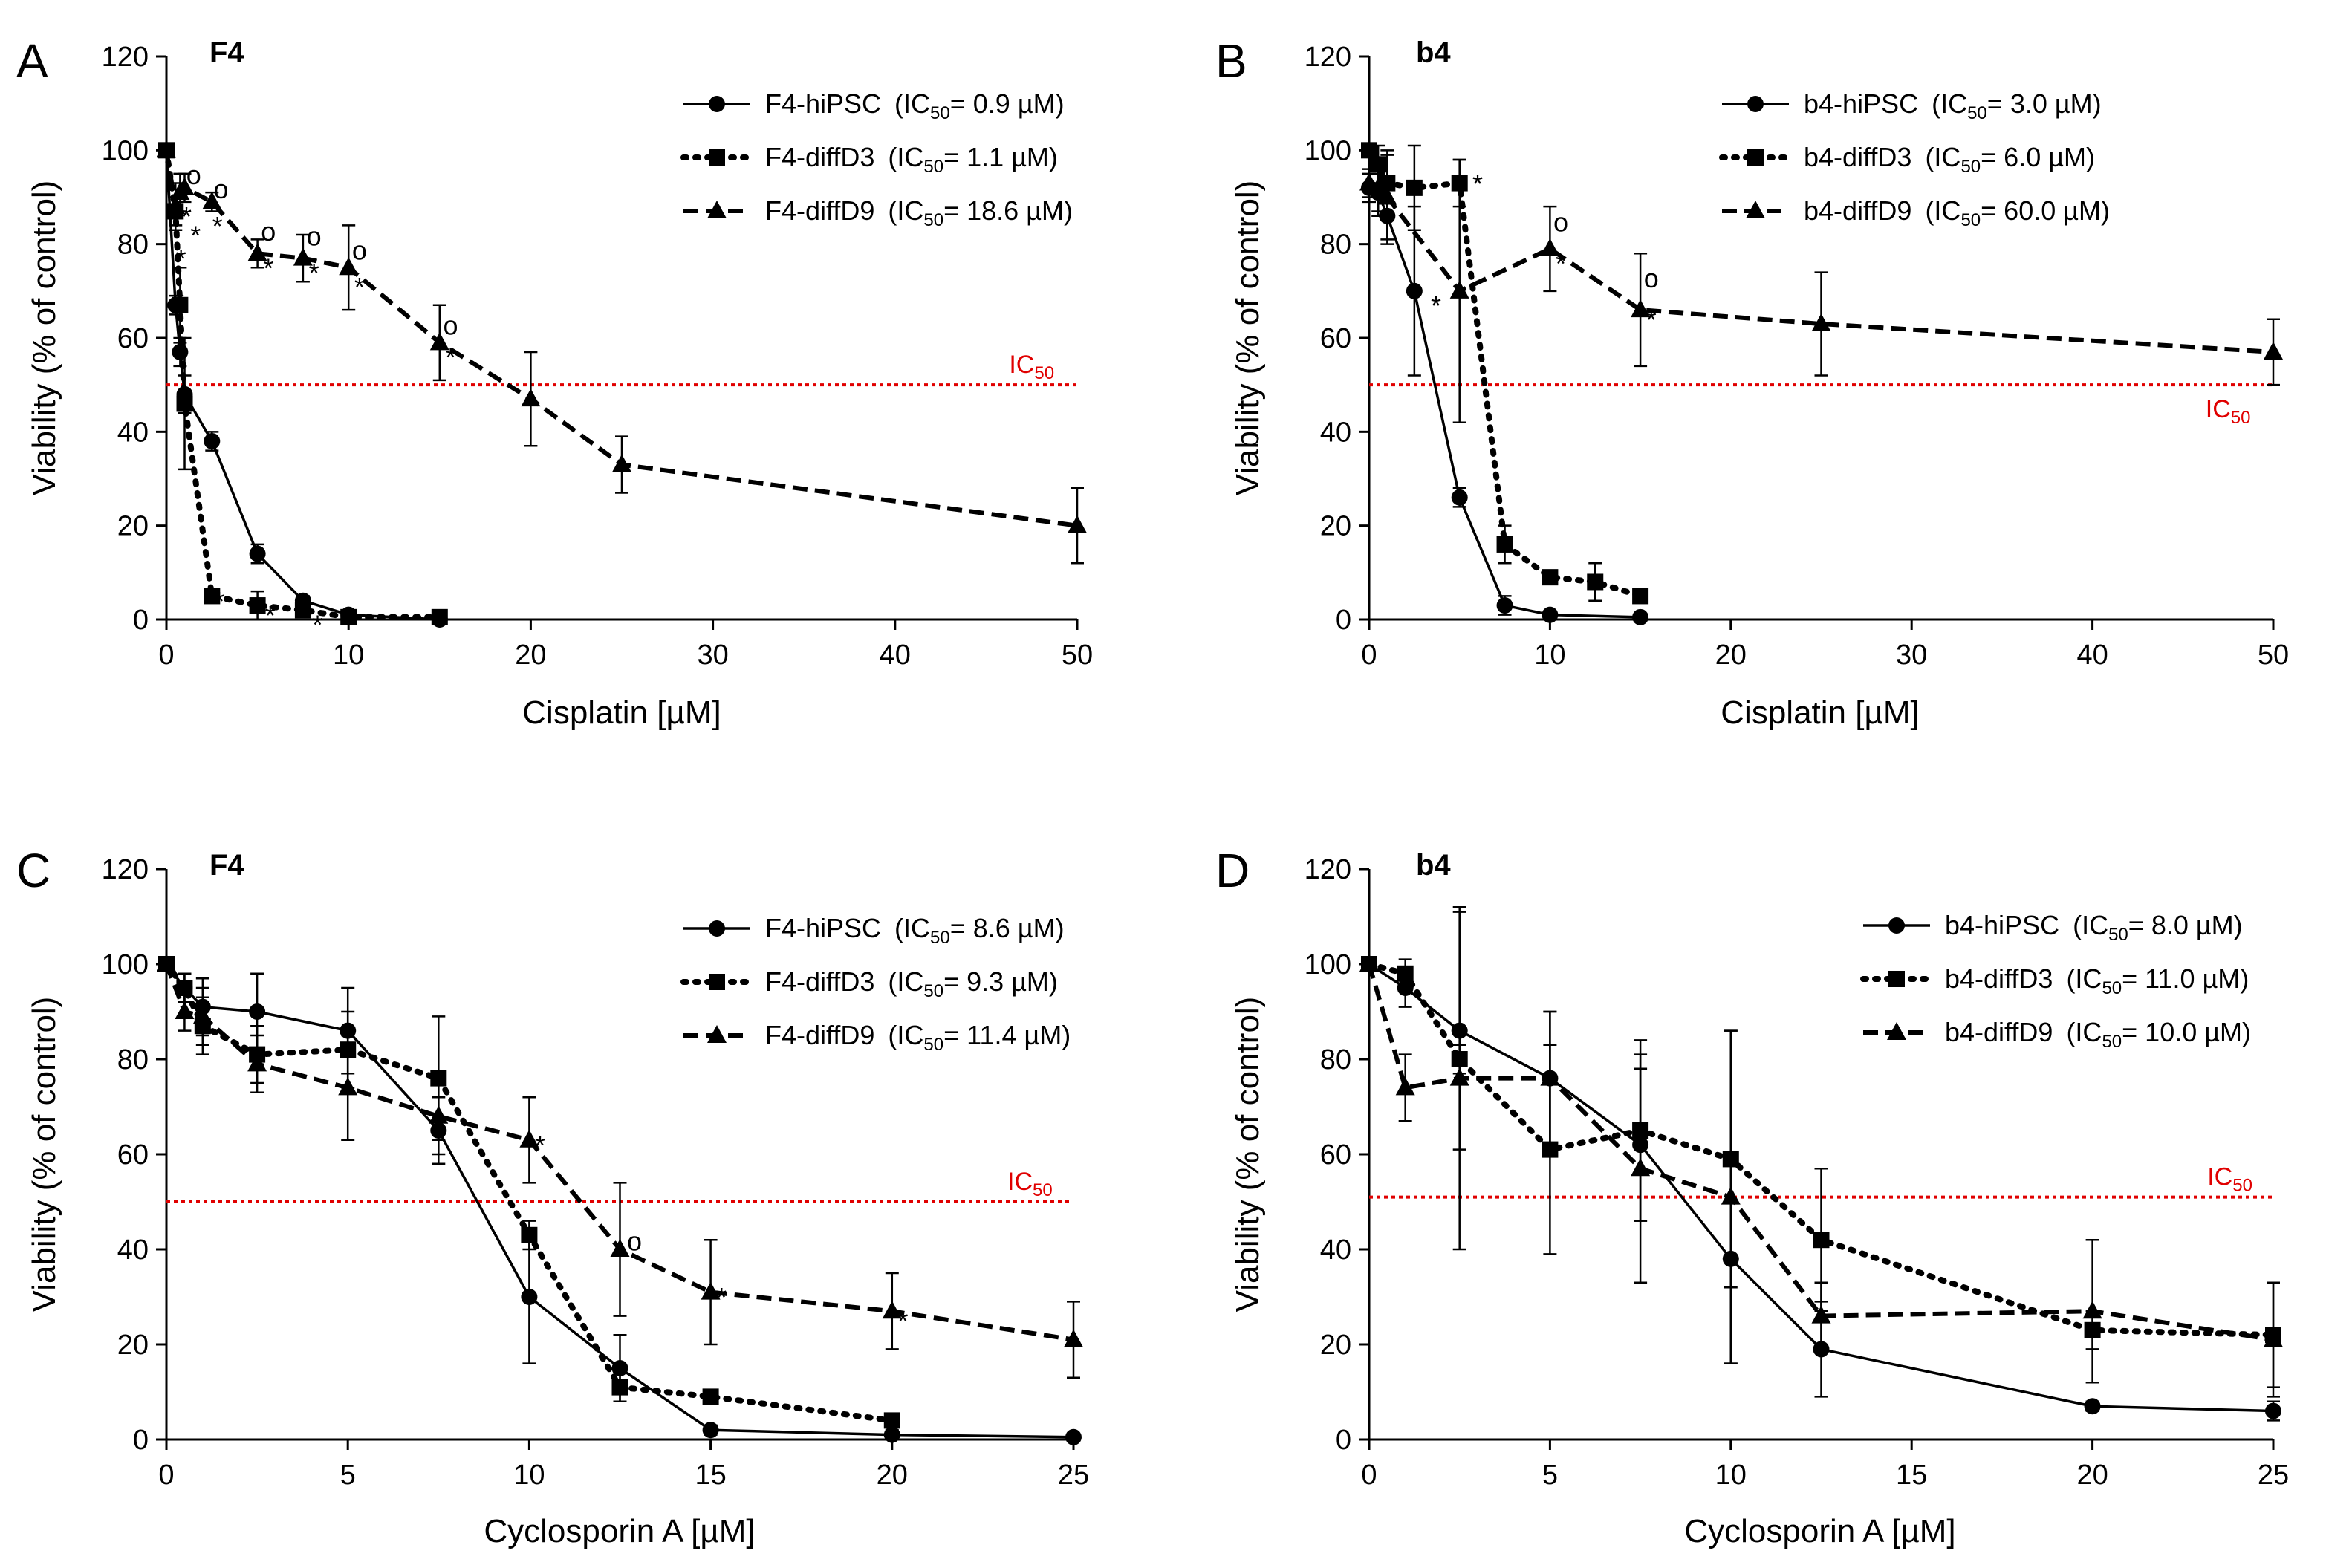 This screenshot has height=1568, width=2326. I want to click on legend-series-name: b4-diffD3, so click(1999, 979).